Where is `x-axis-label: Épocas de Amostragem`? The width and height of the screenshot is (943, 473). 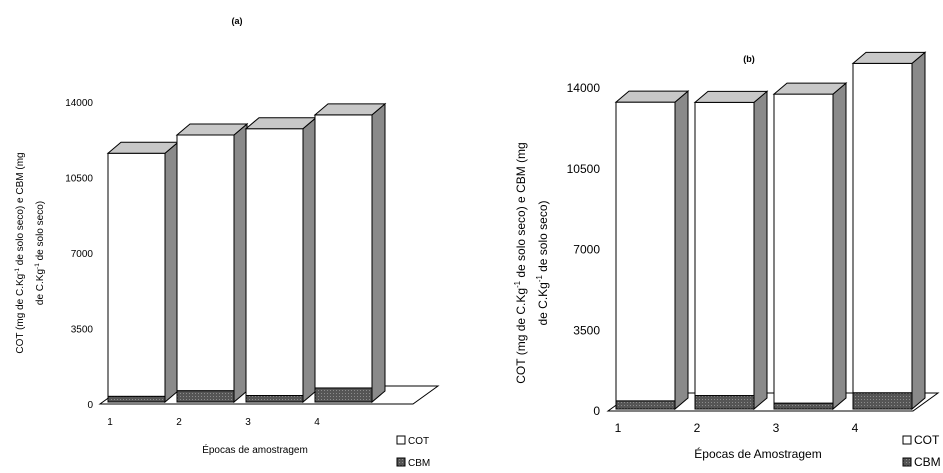 x-axis-label: Épocas de Amostragem is located at coordinates (757, 453).